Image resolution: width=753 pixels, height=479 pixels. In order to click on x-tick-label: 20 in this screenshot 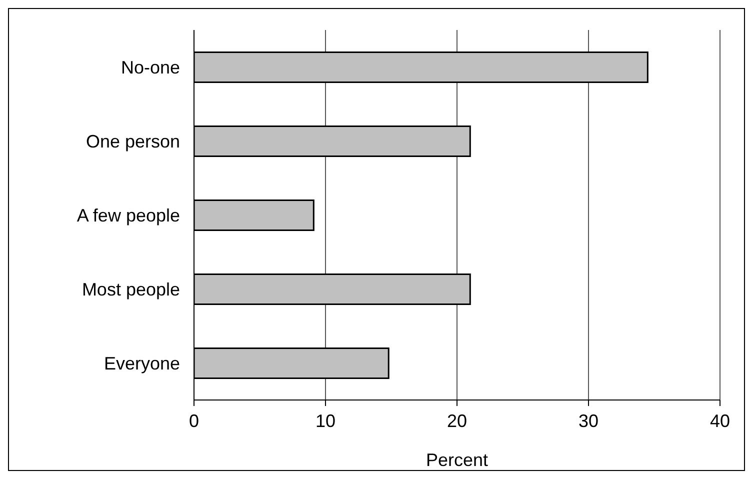, I will do `click(457, 420)`.